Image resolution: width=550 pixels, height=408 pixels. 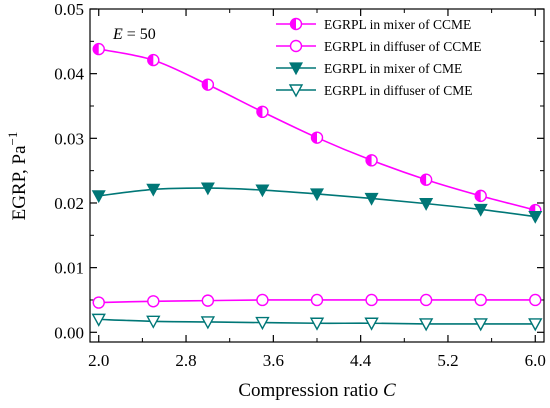 I want to click on x-tick-label: 2.8, so click(x=185, y=360).